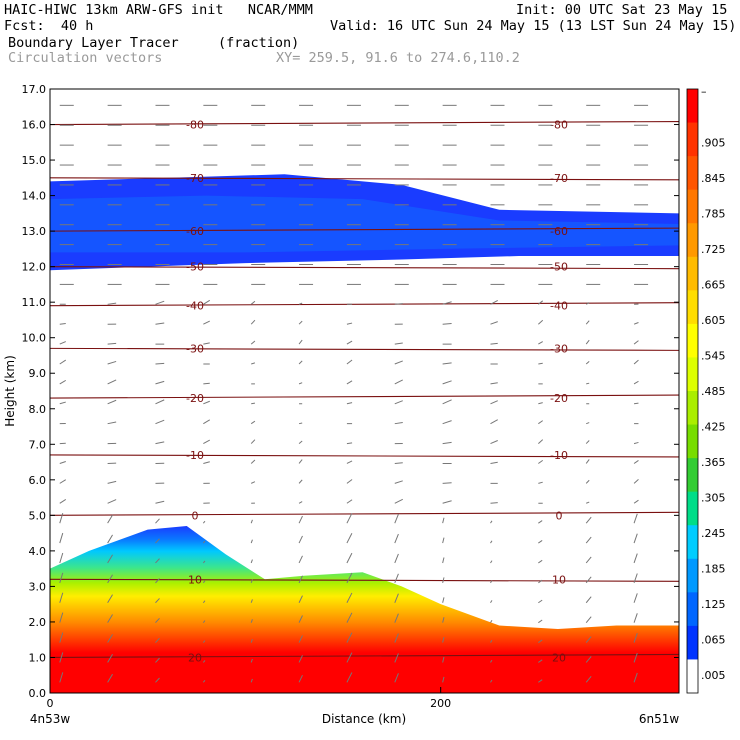 This screenshot has height=740, width=740. I want to click on colorbar-label: .485, so click(713, 391).